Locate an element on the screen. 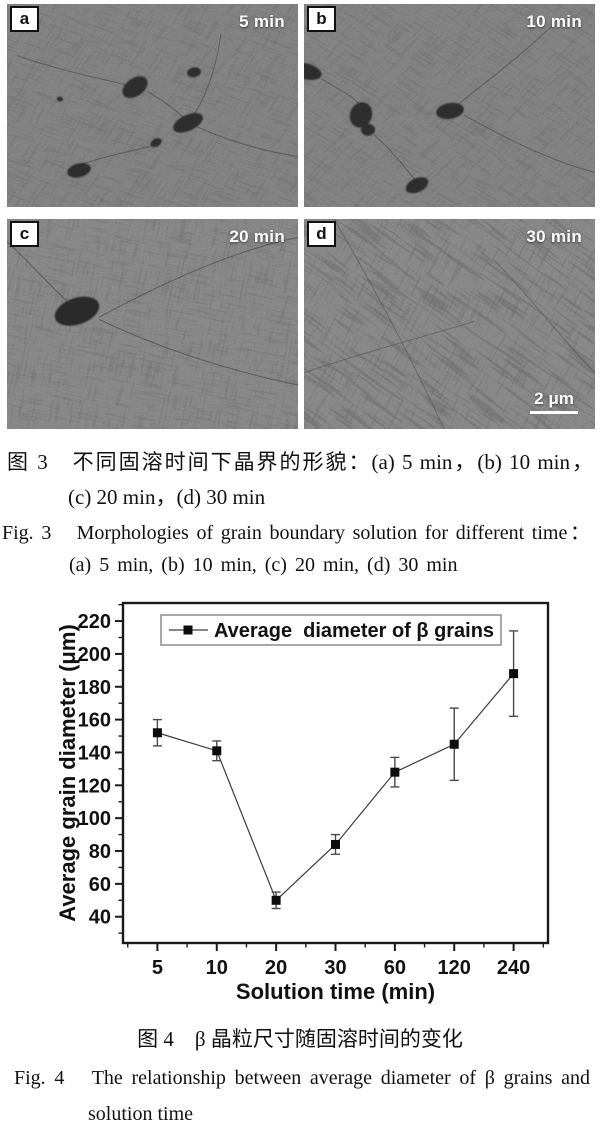 The width and height of the screenshot is (600, 1127). micrograph-panel-d: d 30 min 2 μm is located at coordinates (449, 324).